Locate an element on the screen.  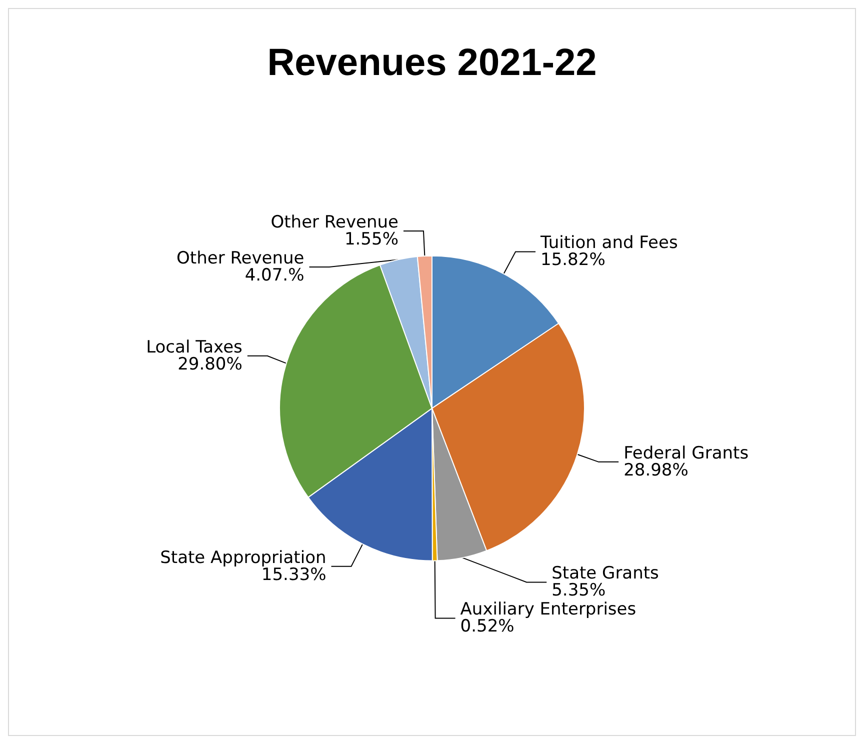
chart-title: Revenues 2021-22 is located at coordinates (432, 63).